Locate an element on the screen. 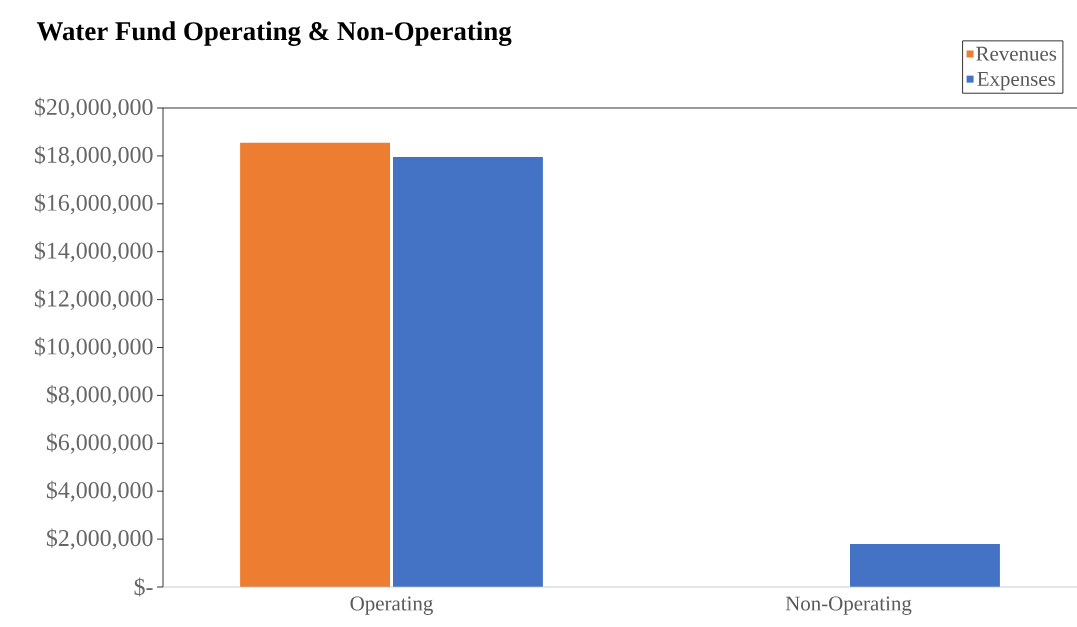 This screenshot has height=627, width=1077. x-tick-label: Non-Operating is located at coordinates (848, 605).